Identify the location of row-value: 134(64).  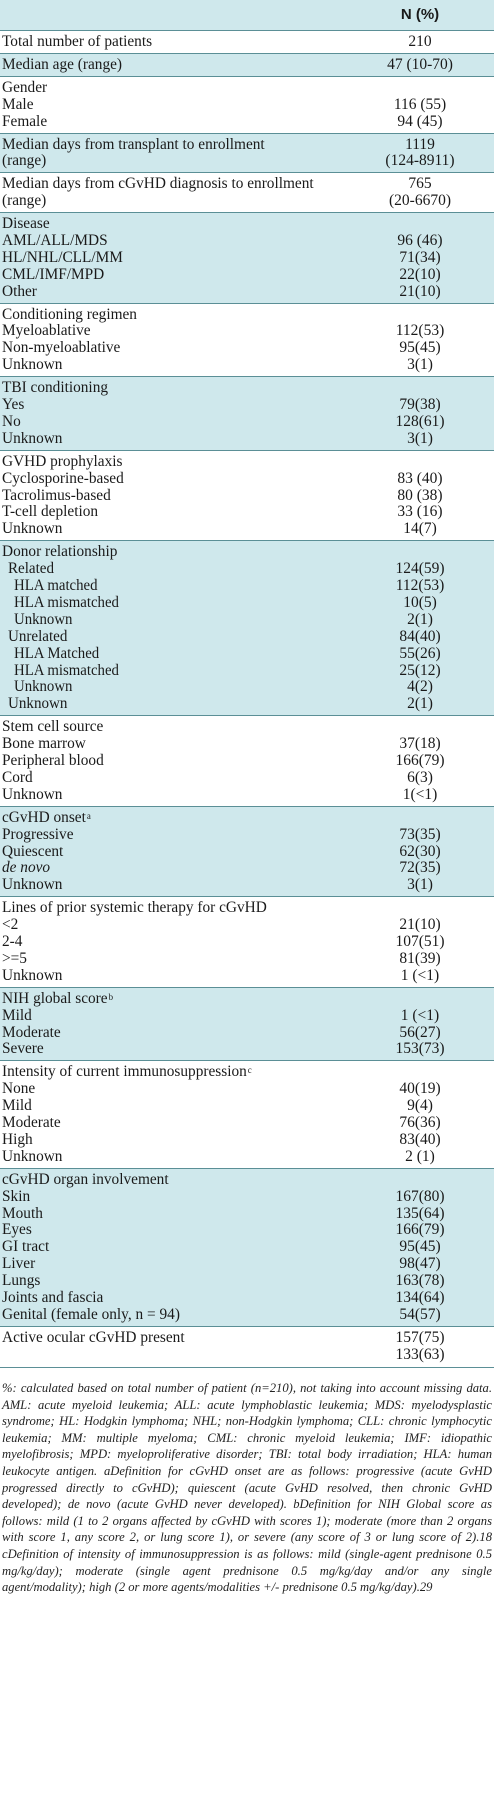
(420, 1298).